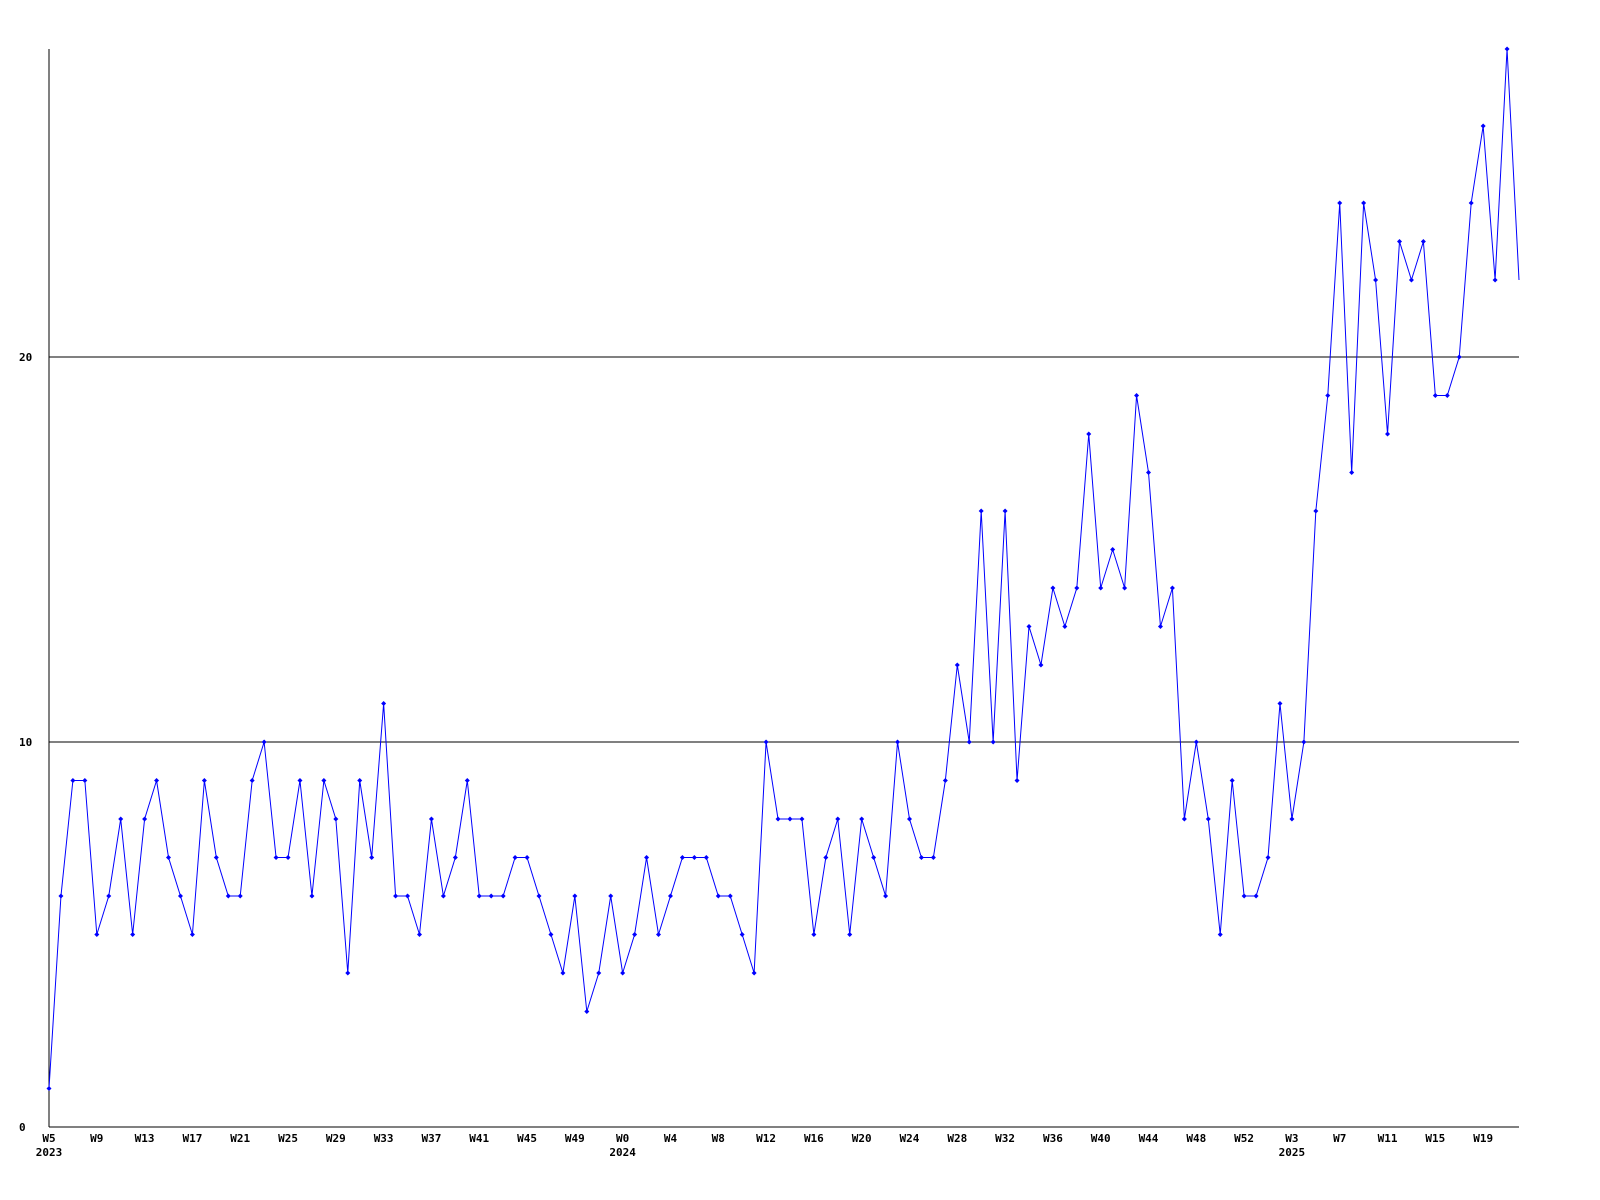 The height and width of the screenshot is (1200, 1600). I want to click on x-tick-label: W41, so click(479, 1138).